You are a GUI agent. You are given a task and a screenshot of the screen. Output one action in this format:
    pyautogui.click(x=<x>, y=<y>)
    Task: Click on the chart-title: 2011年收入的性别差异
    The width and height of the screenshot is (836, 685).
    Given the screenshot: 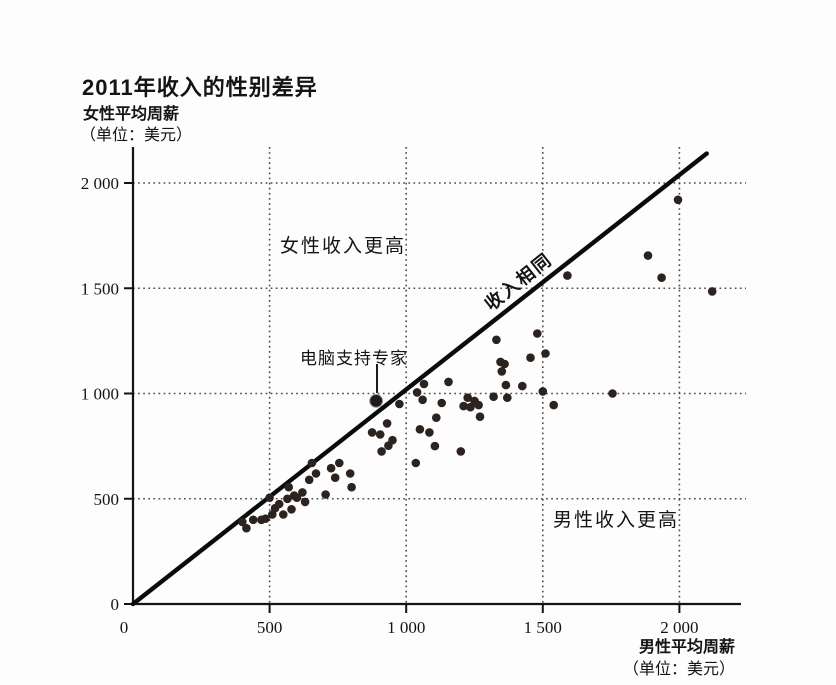 What is the action you would take?
    pyautogui.click(x=200, y=87)
    